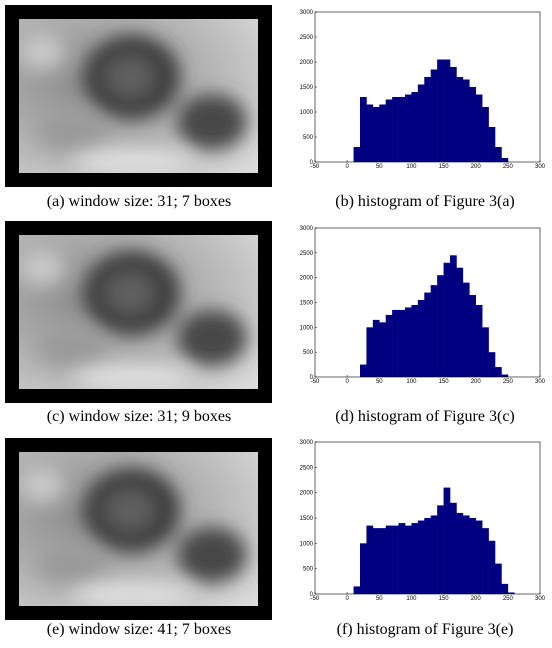 This screenshot has width=552, height=648. Describe the element at coordinates (425, 629) in the screenshot. I see `caption: (f) histogram of Figure 3(e)` at that location.